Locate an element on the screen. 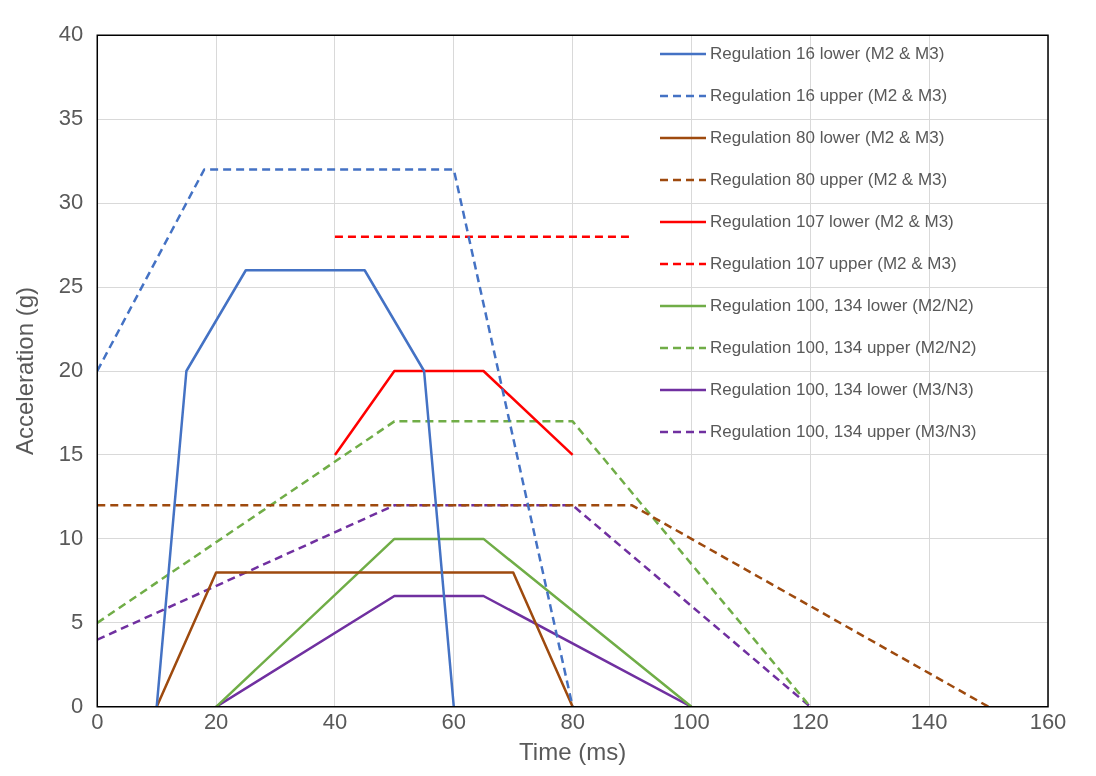 The height and width of the screenshot is (776, 1096). legend-label: Regulation 16 lower (M2 & M3) is located at coordinates (827, 54).